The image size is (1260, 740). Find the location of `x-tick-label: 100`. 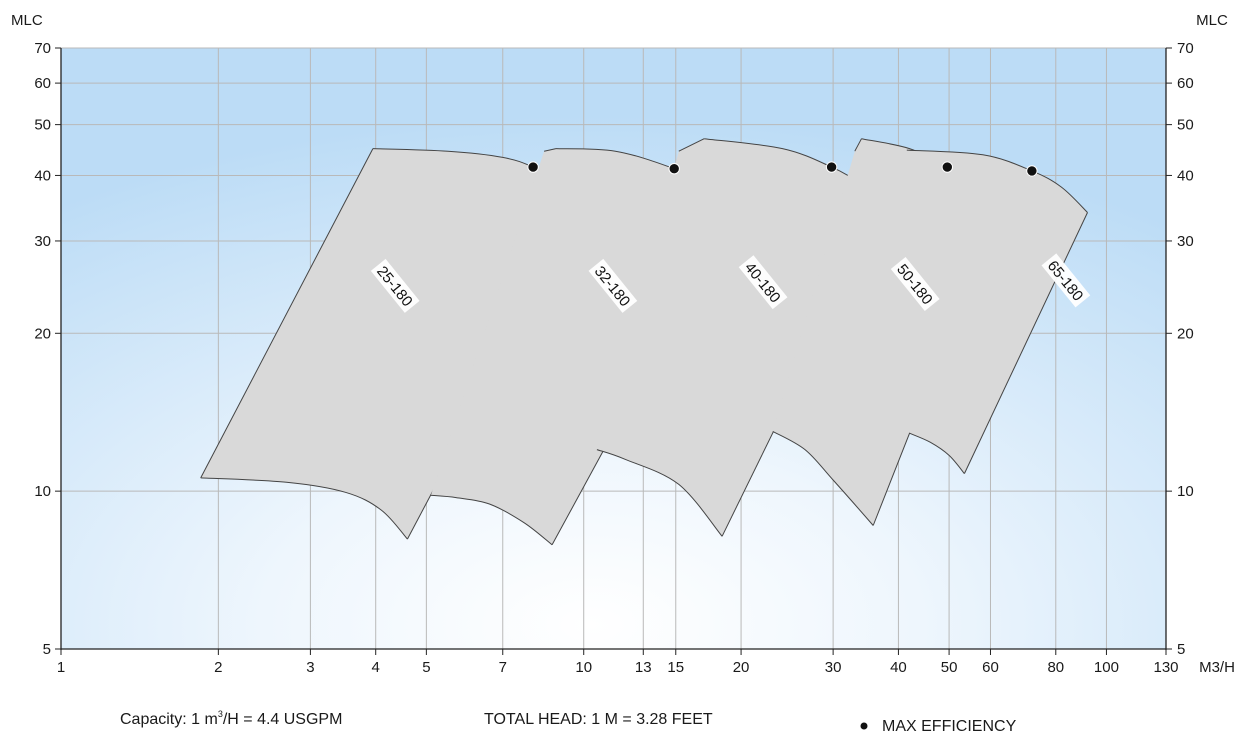

x-tick-label: 100 is located at coordinates (1106, 667).